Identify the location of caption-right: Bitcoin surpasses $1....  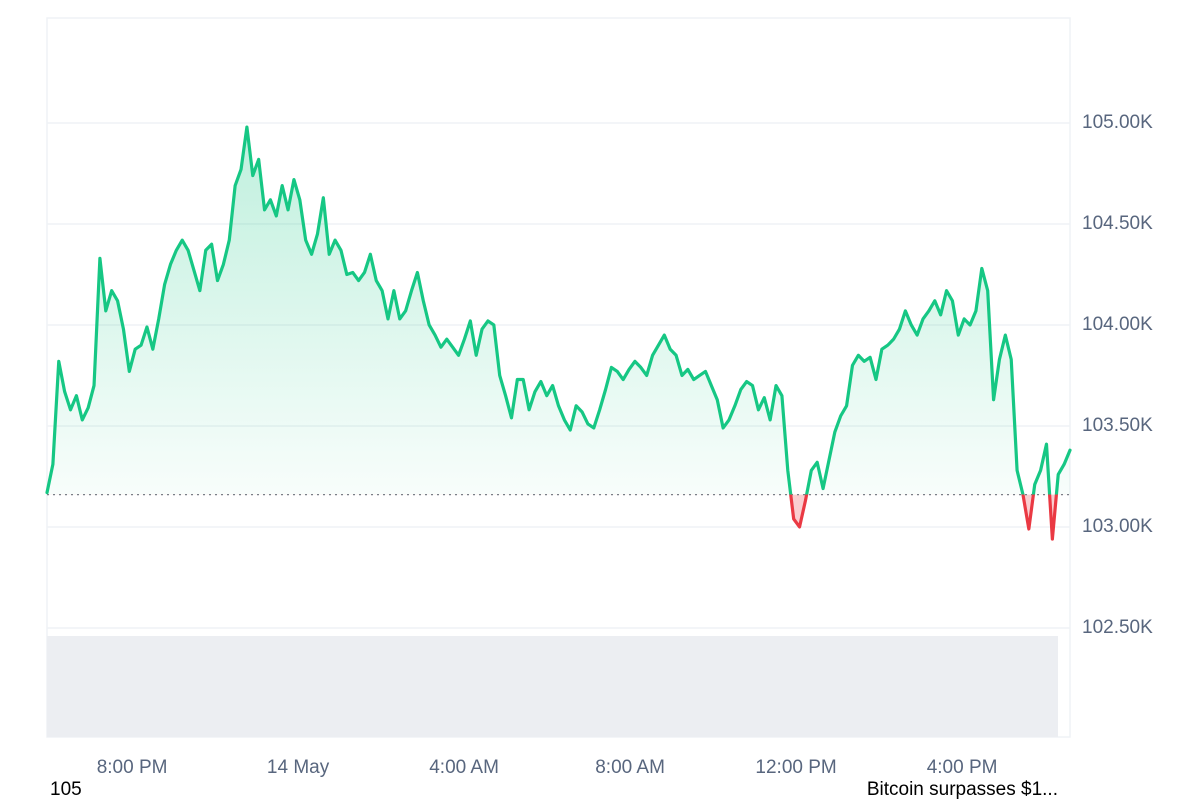
(962, 789).